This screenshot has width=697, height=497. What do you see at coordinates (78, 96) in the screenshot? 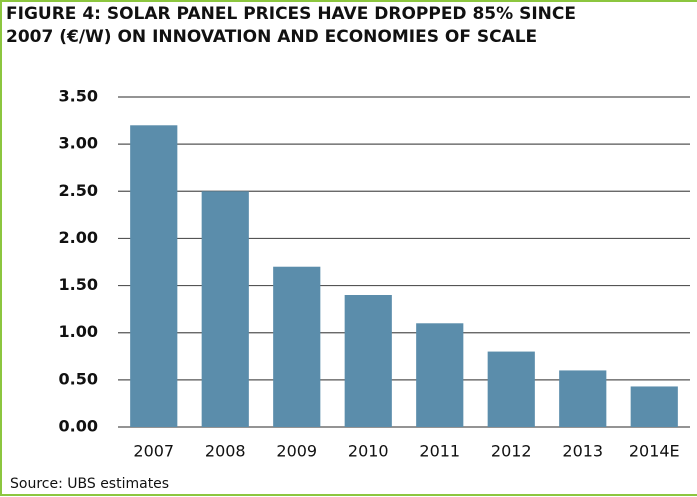
I see `y-tick-label: 3.50` at bounding box center [78, 96].